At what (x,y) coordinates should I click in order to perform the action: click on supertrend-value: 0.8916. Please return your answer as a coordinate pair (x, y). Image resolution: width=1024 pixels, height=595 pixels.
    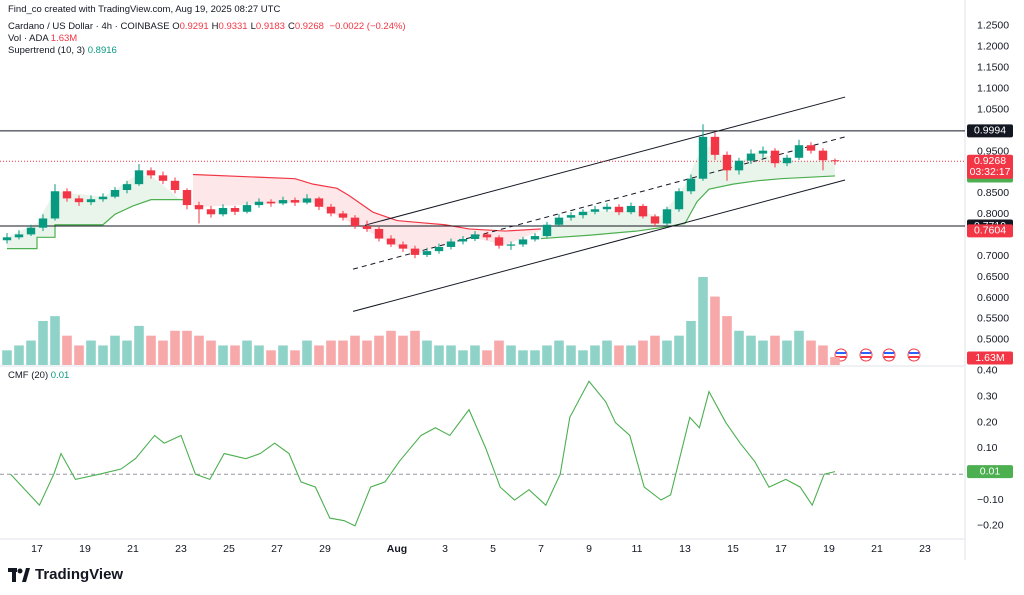
    Looking at the image, I should click on (102, 50).